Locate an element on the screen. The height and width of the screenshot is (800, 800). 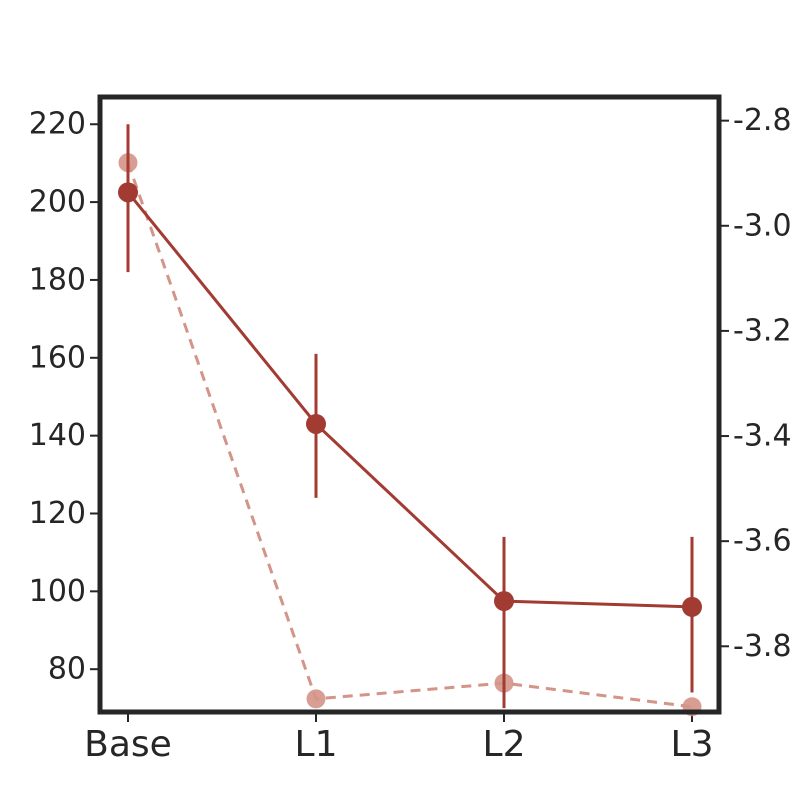
left-y-tick-label: 120 is located at coordinates (57, 513).